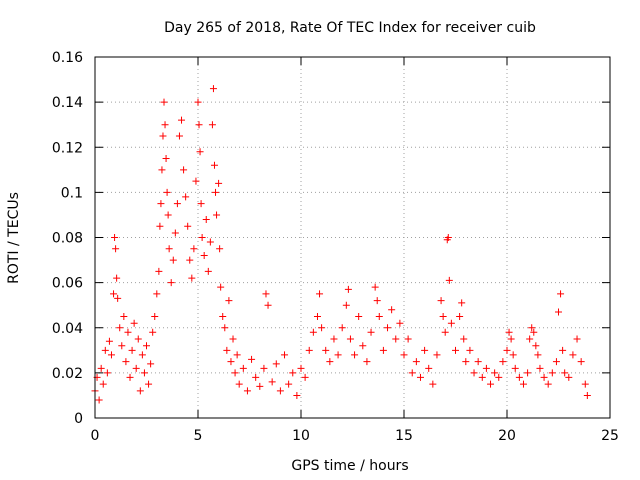 This screenshot has width=640, height=480. What do you see at coordinates (67, 148) in the screenshot?
I see `y-tick-label: 0.12` at bounding box center [67, 148].